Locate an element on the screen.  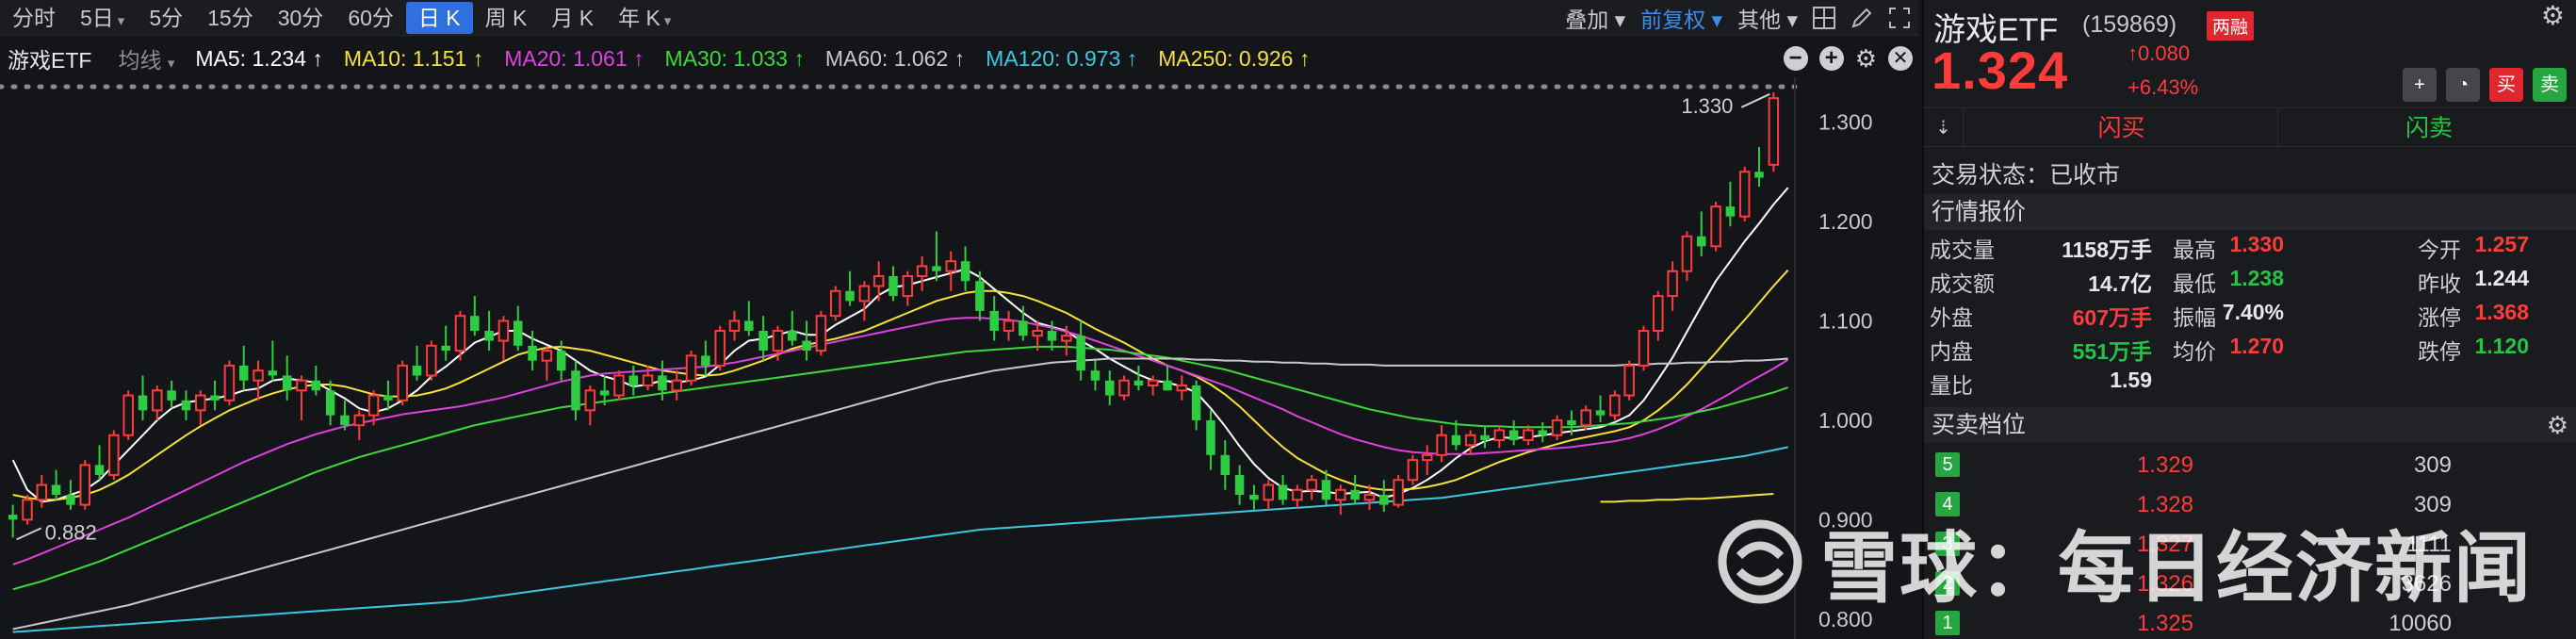
draw-pen-icon is located at coordinates (1862, 18).